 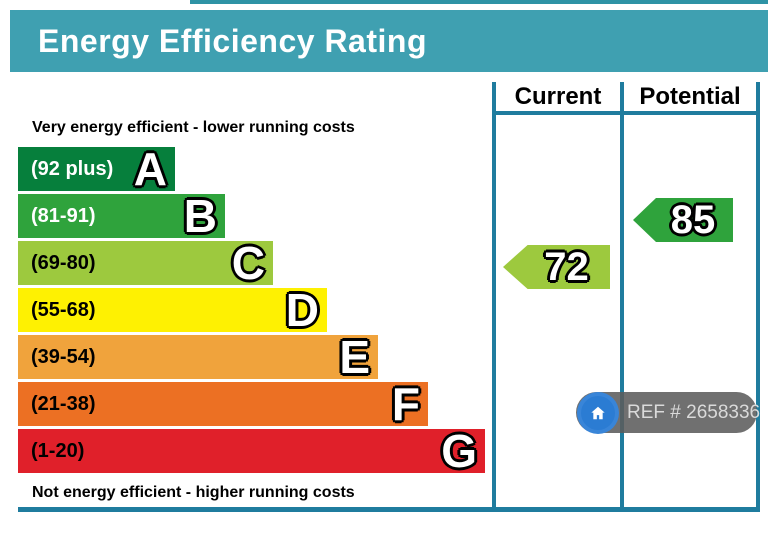 What do you see at coordinates (354, 357) in the screenshot?
I see `band-letter: E` at bounding box center [354, 357].